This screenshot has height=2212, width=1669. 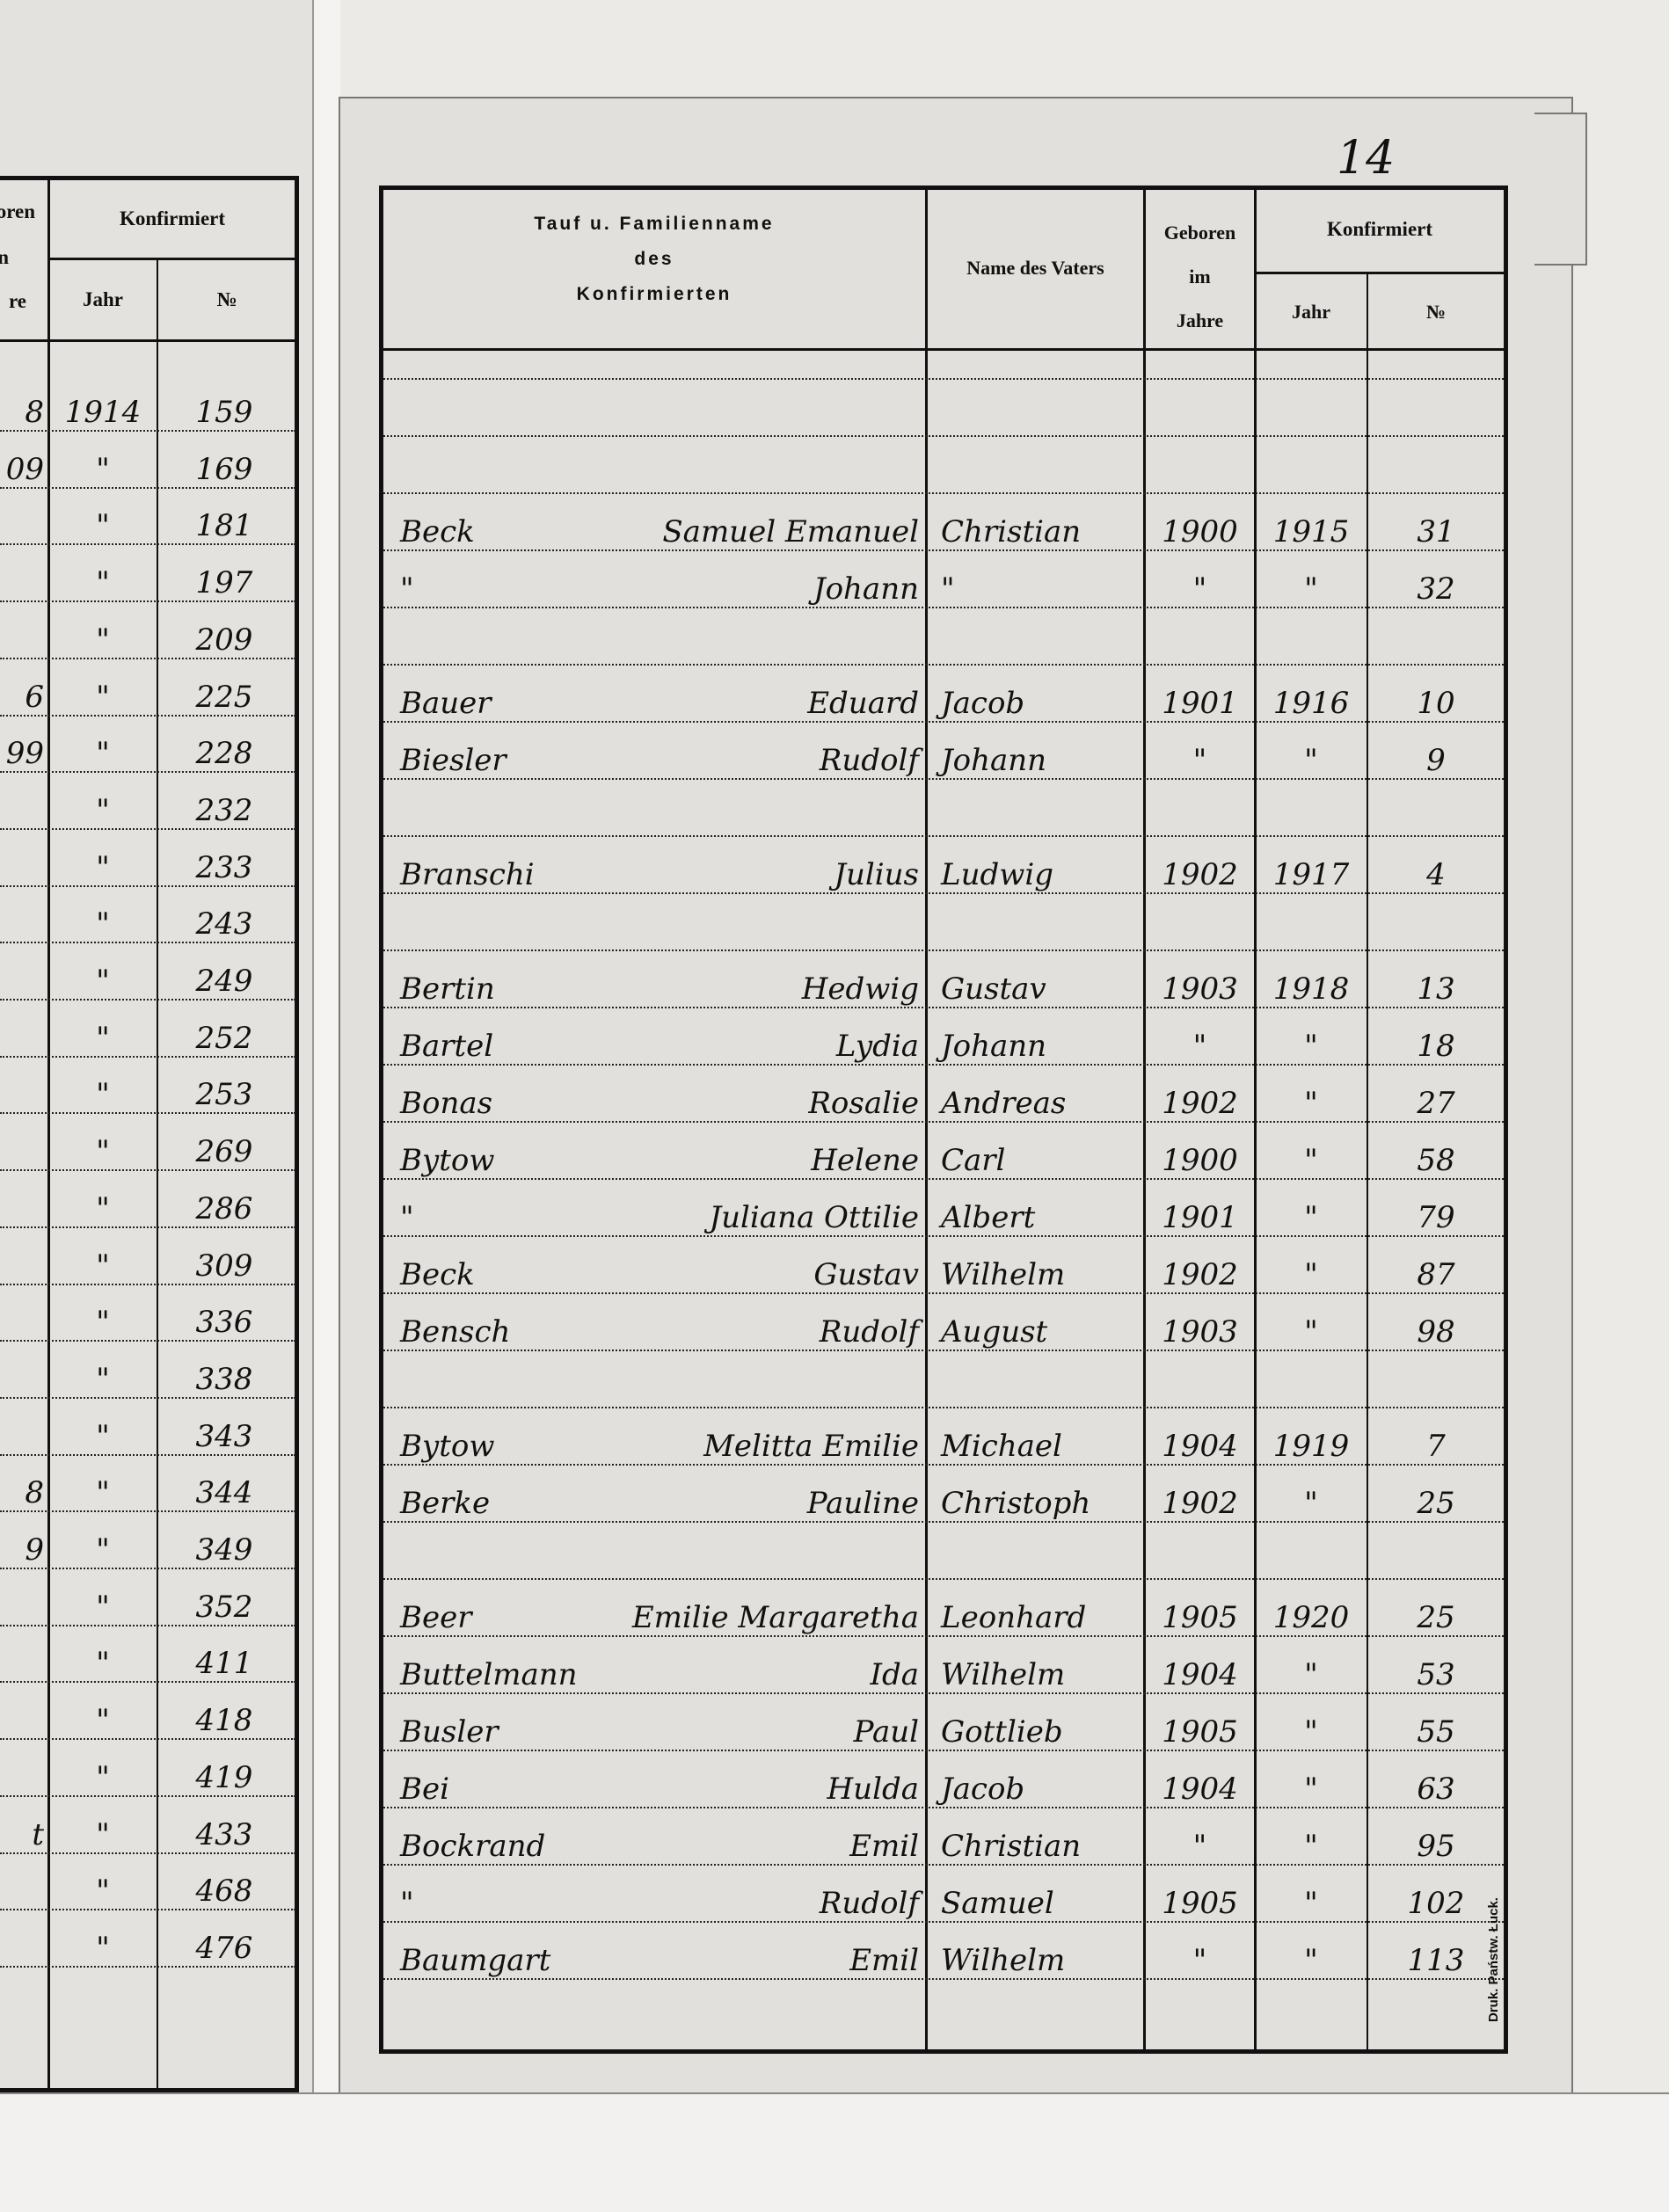 I want to click on left-cell-nr: 243, so click(x=224, y=924).